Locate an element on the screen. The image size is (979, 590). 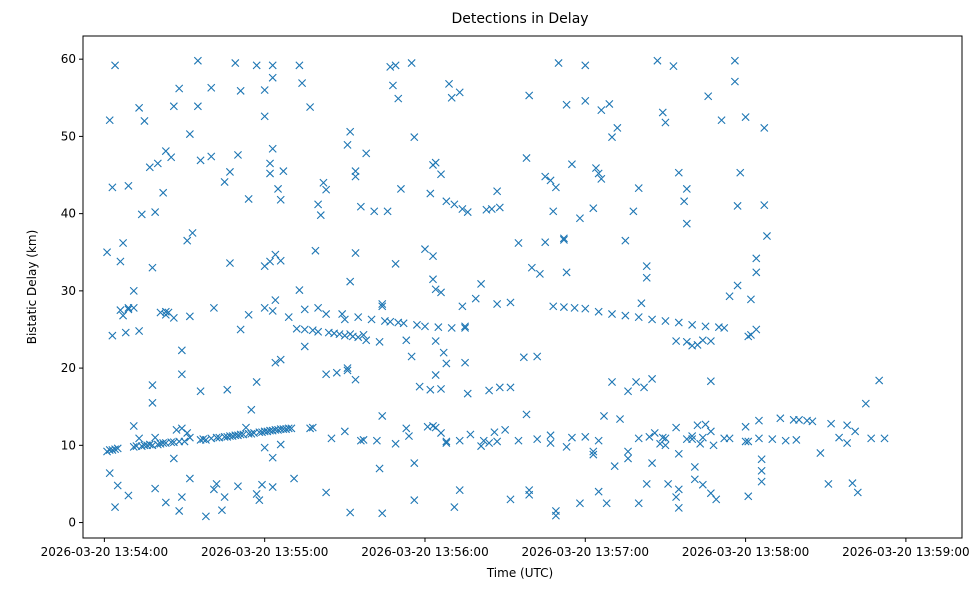
y-tick-label: 50 is located at coordinates (68, 136).